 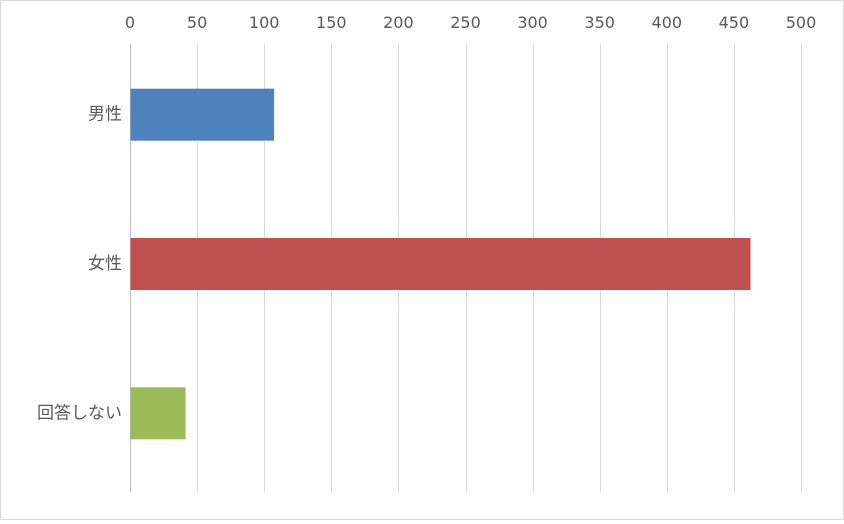 What do you see at coordinates (105, 115) in the screenshot?
I see `category-label: 男性` at bounding box center [105, 115].